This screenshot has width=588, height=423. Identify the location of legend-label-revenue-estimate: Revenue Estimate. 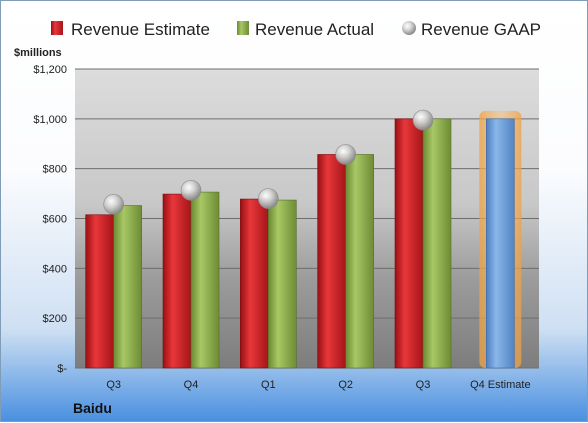
(140, 29).